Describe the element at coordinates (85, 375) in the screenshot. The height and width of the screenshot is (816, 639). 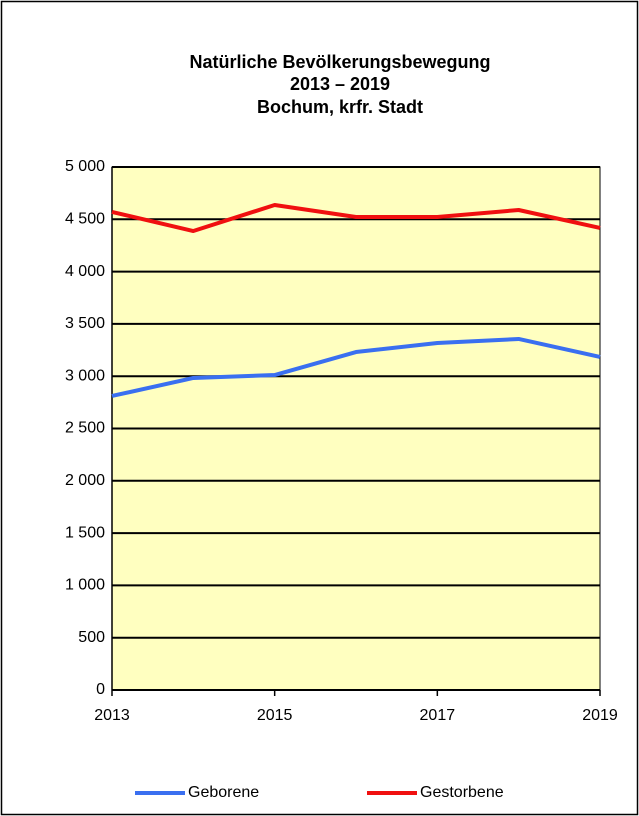
I see `y-tick-label: 3 000` at that location.